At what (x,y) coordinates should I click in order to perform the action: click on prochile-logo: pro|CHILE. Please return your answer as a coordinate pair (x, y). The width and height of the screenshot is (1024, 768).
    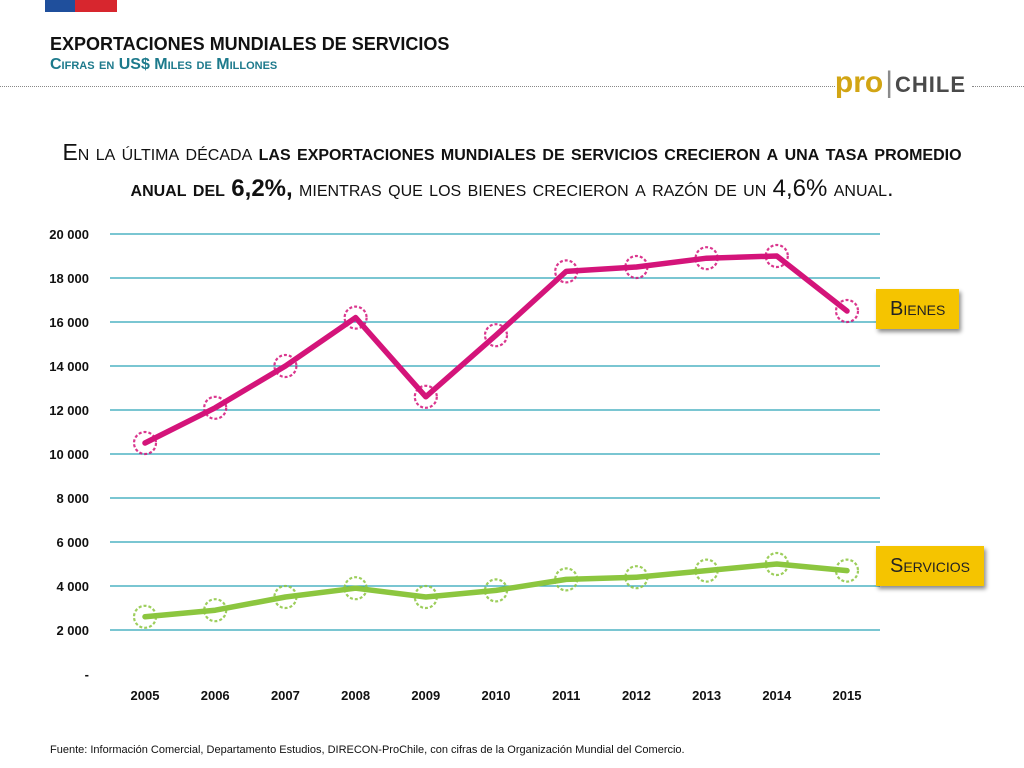
    Looking at the image, I should click on (900, 83).